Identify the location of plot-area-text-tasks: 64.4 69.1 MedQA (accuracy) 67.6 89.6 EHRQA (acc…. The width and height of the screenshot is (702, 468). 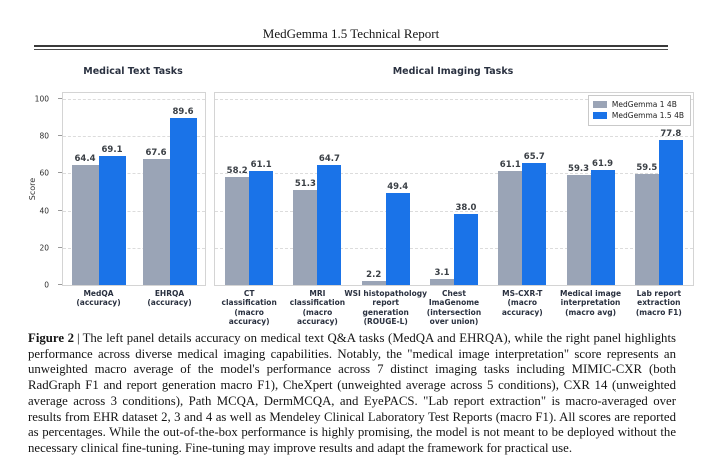
(134, 199).